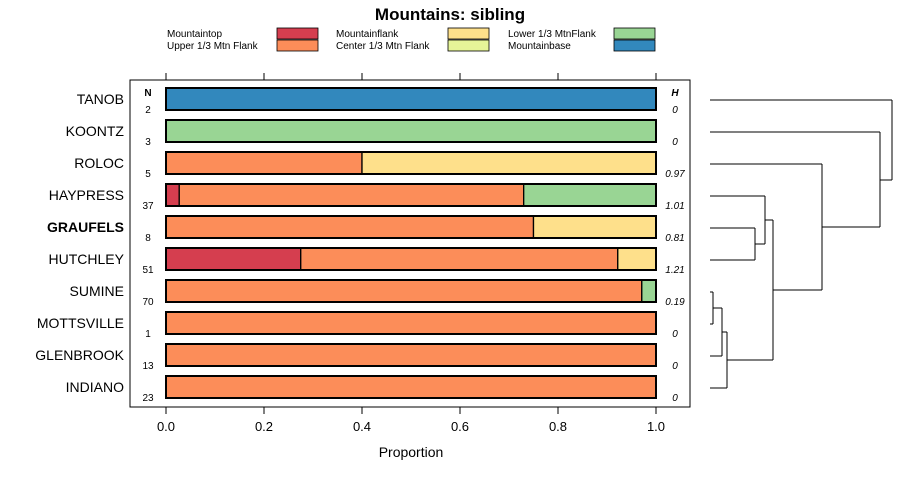 This screenshot has height=480, width=900. Describe the element at coordinates (97, 291) in the screenshot. I see `row-label: SUMINE` at that location.